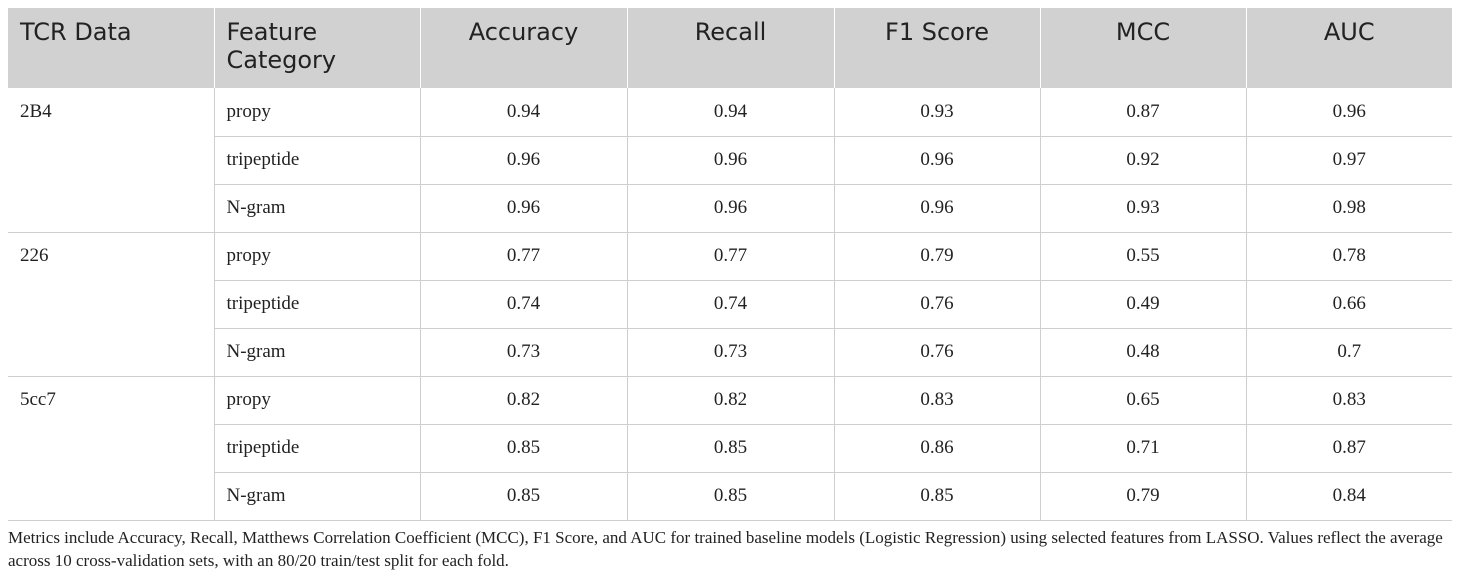 The image size is (1460, 584). Describe the element at coordinates (937, 48) in the screenshot. I see `header-f1-score: F1 Score` at that location.